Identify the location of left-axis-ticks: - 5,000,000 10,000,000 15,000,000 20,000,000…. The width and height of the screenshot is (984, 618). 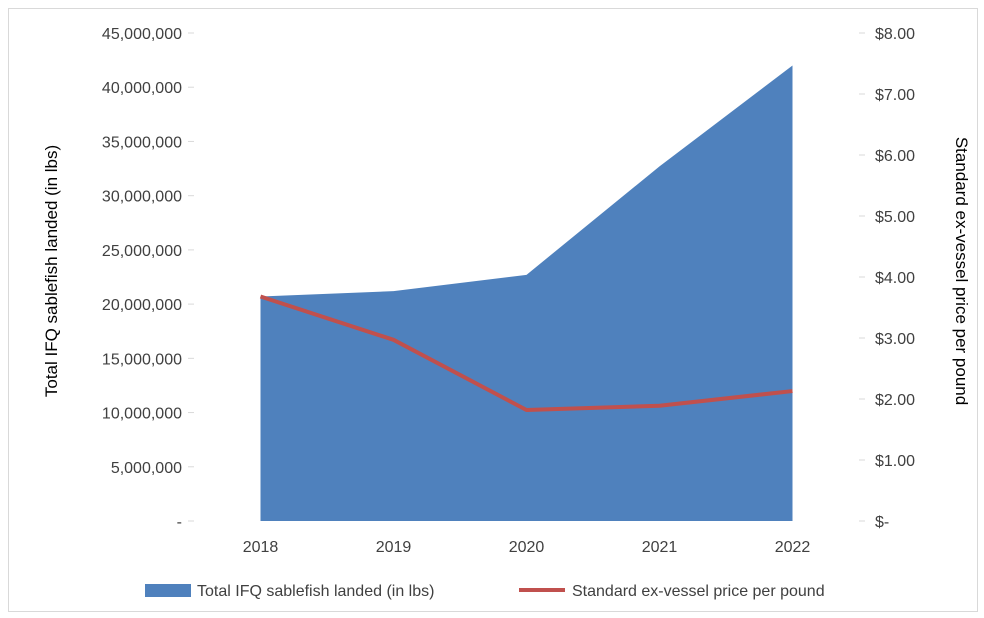
(148, 278).